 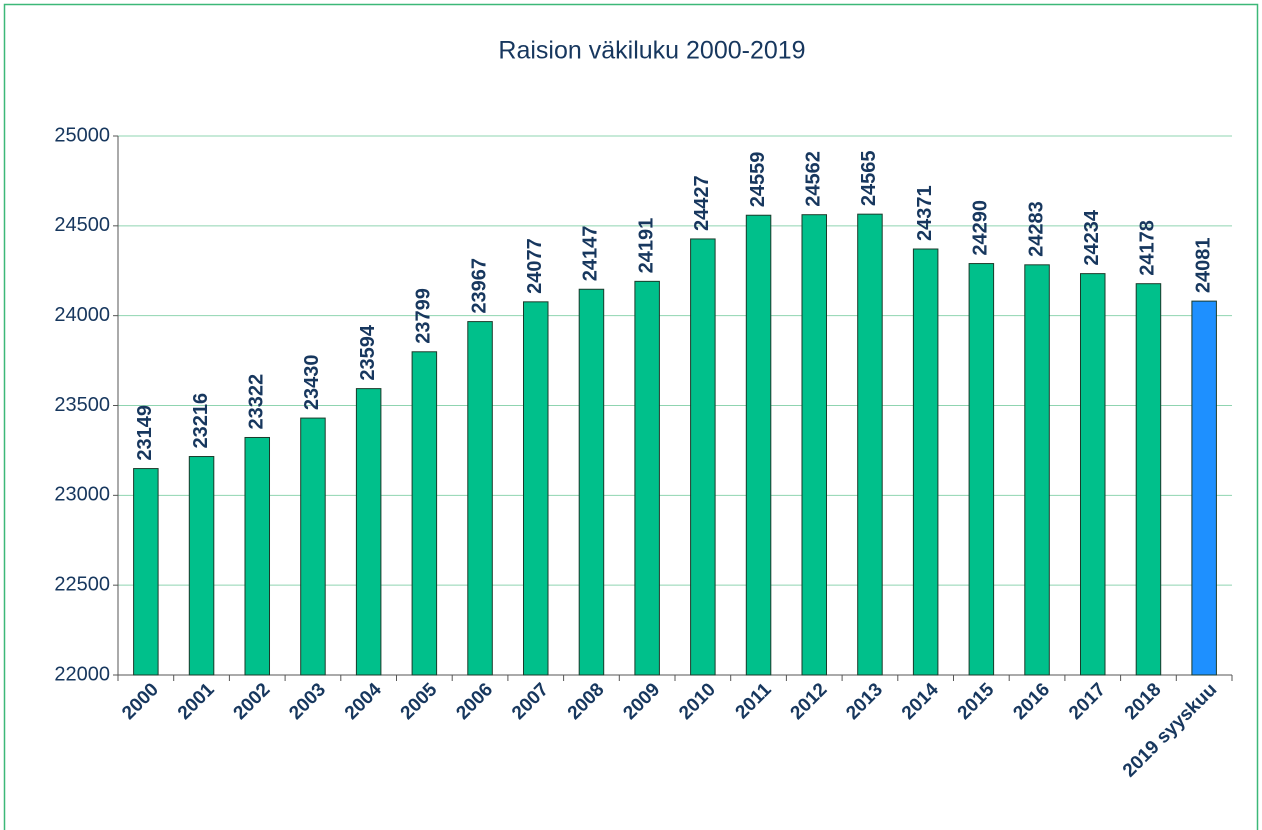 What do you see at coordinates (368, 352) in the screenshot?
I see `data-label: 23594` at bounding box center [368, 352].